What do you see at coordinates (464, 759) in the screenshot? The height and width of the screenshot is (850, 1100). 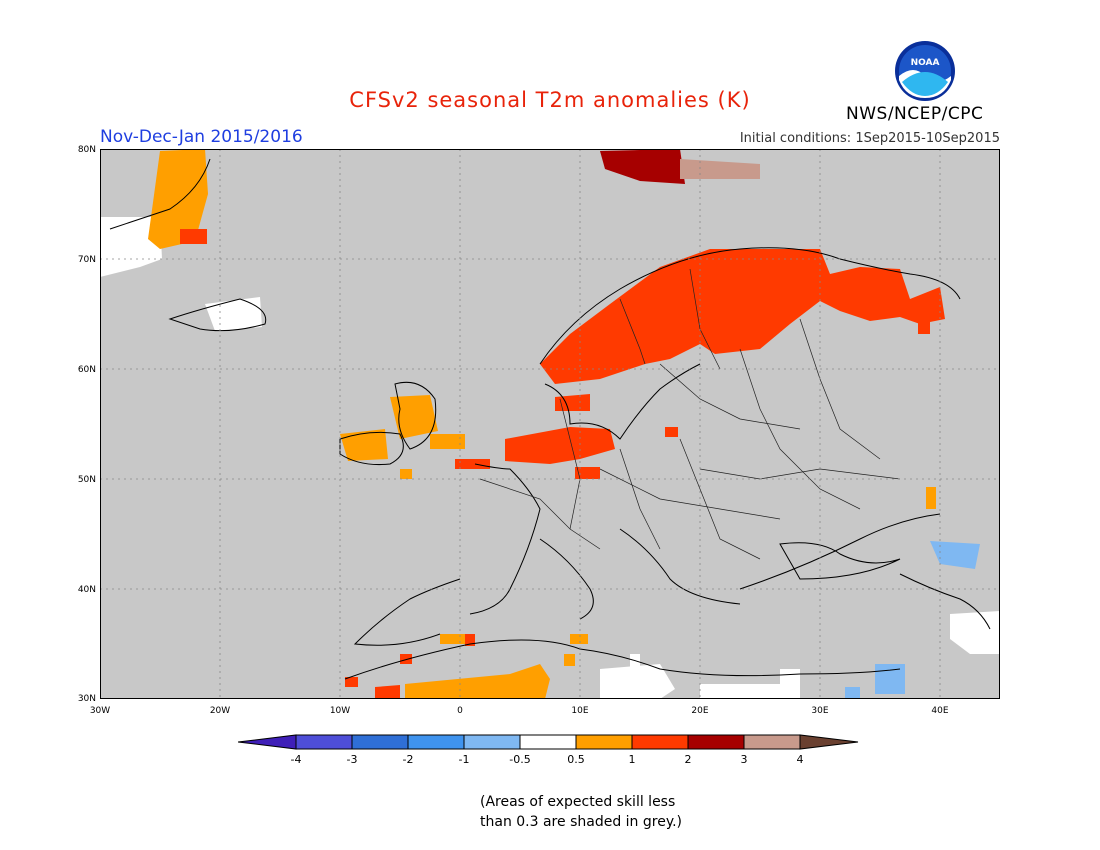 I see `colorbar-label: -1` at bounding box center [464, 759].